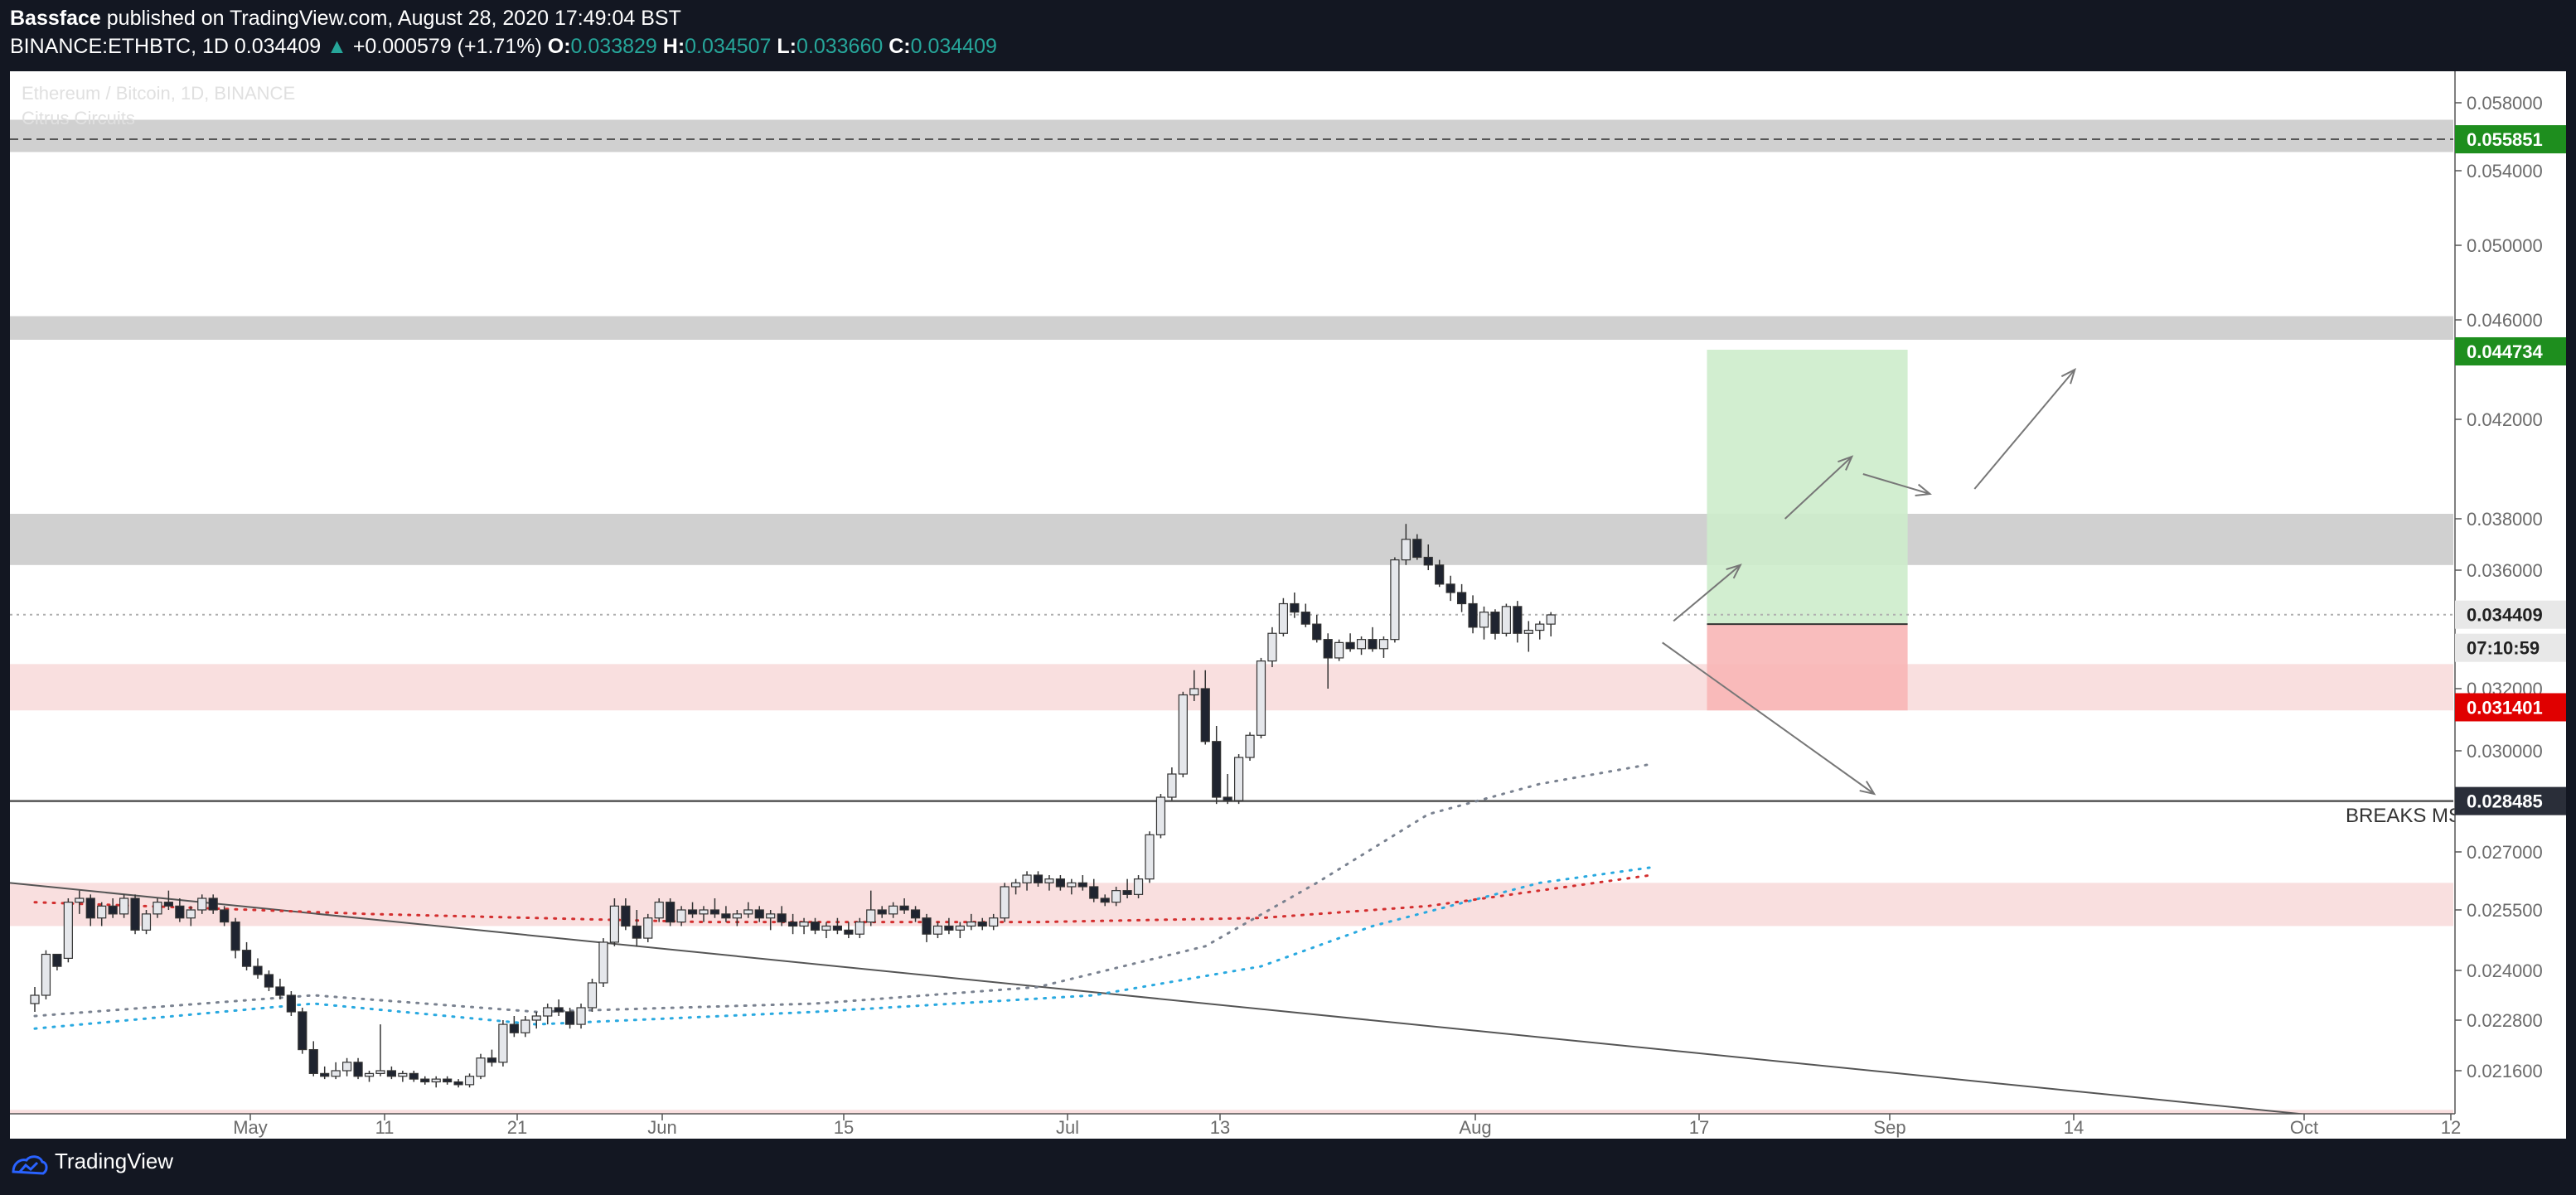 This screenshot has width=2576, height=1195. Describe the element at coordinates (114, 1161) in the screenshot. I see `brand-name: TradingView` at that location.